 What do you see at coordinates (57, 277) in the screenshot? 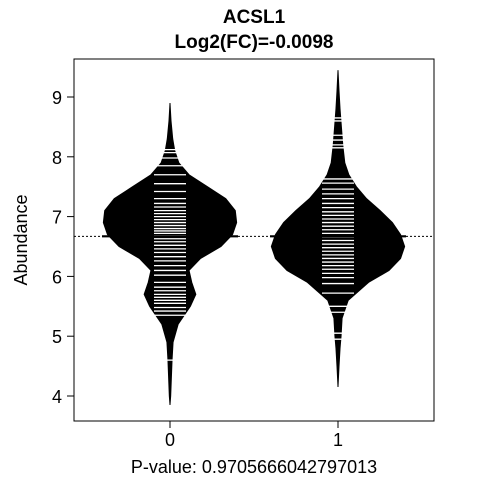
I see `y-tick-label-2: 6` at bounding box center [57, 277].